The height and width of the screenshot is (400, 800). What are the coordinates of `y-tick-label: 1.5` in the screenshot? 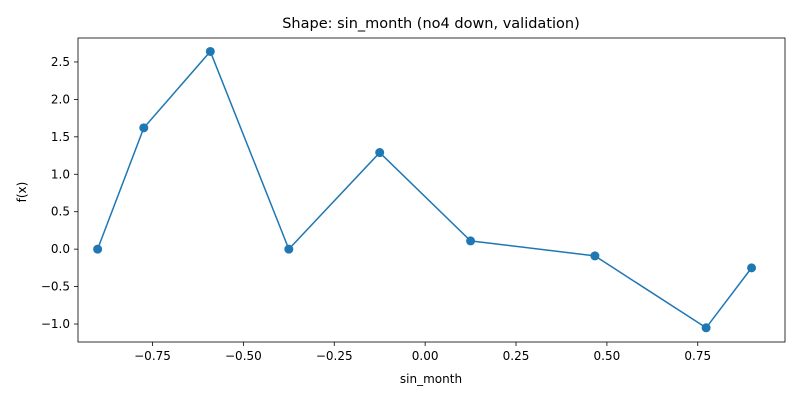 It's located at (60, 137).